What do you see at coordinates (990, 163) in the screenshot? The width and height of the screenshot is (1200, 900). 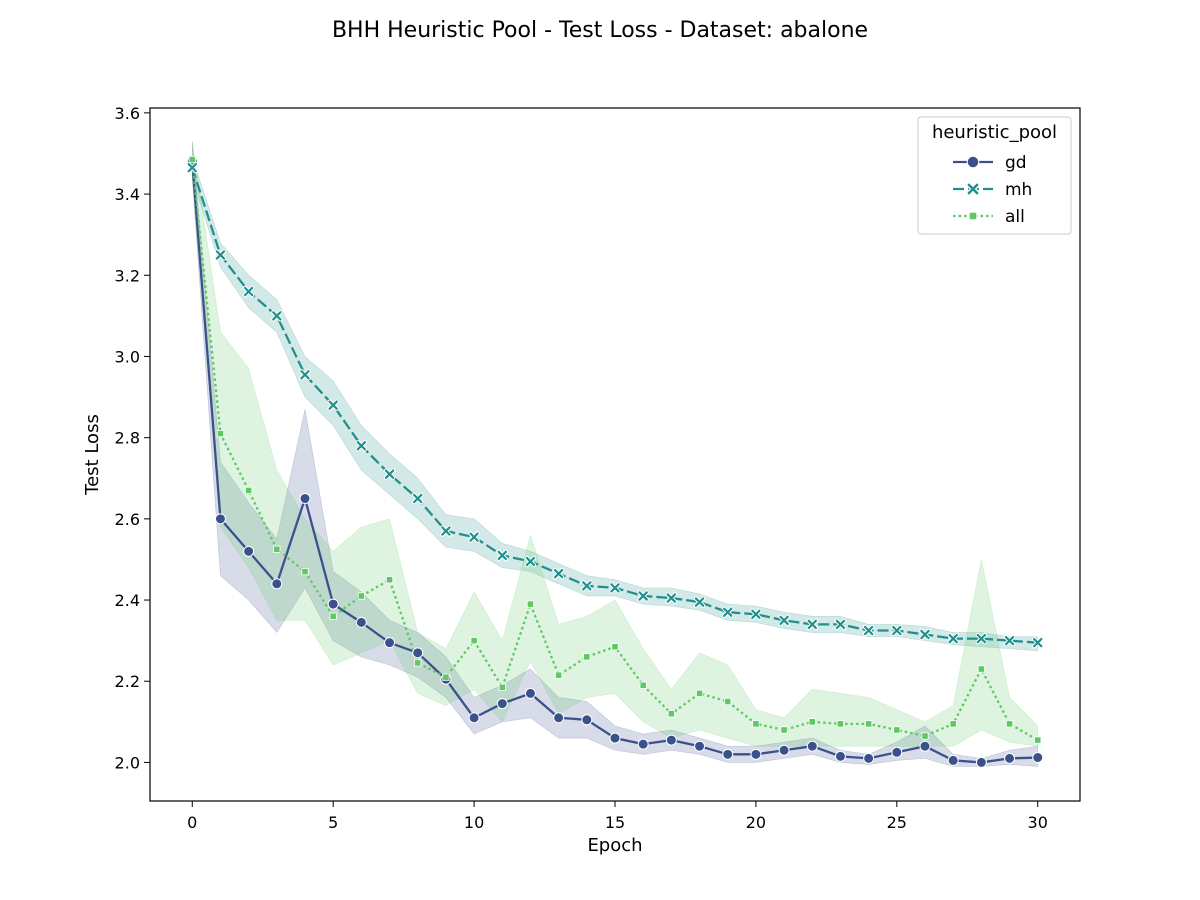 I see `legend-item-gd: gd` at bounding box center [990, 163].